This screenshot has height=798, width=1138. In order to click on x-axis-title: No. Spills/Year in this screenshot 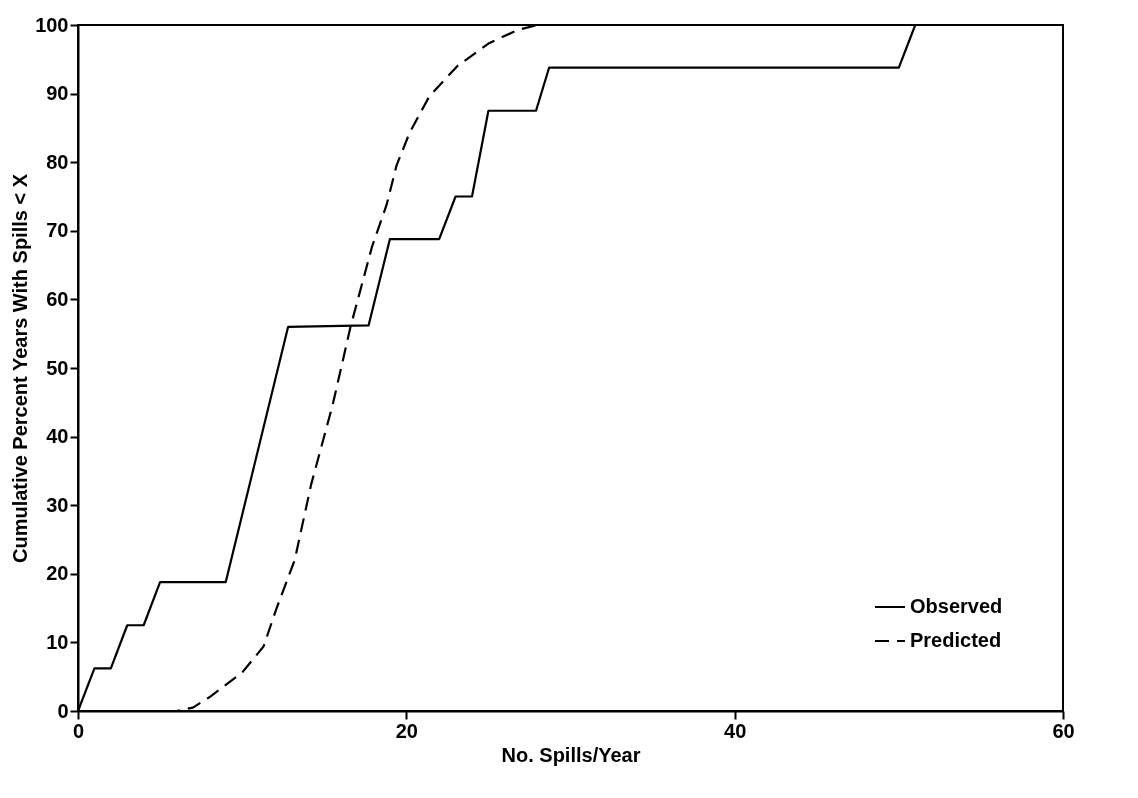, I will do `click(571, 754)`.